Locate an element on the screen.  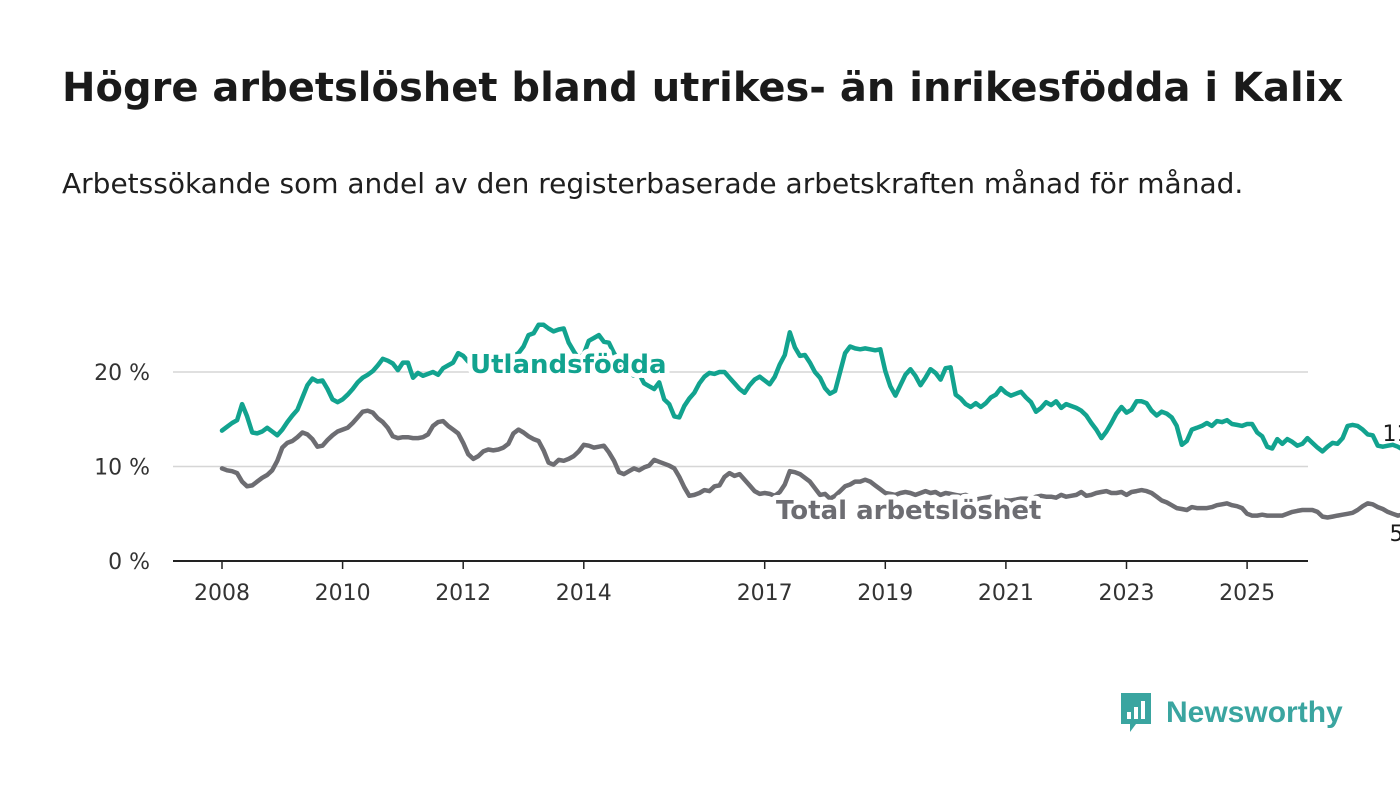
series-line-utlandsfodda is located at coordinates (809, 388).